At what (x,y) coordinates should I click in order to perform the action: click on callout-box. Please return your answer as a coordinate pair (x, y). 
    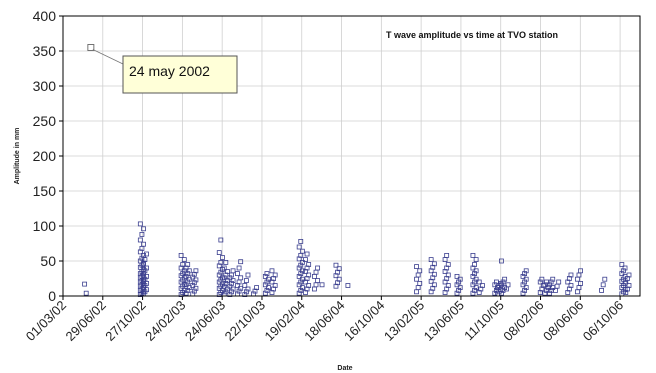
    Looking at the image, I should click on (180, 74).